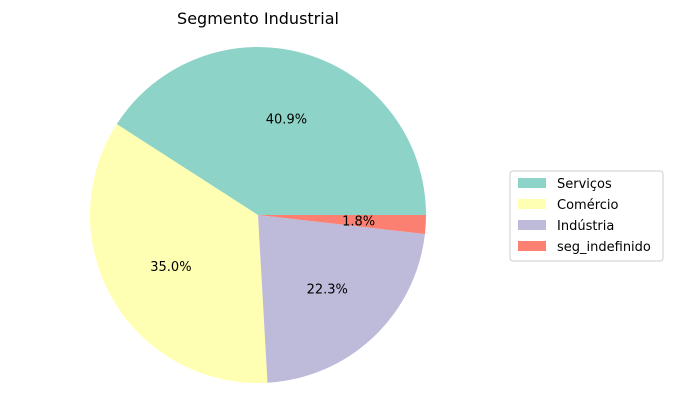  I want to click on slice-percent-label: 22.3%, so click(327, 289).